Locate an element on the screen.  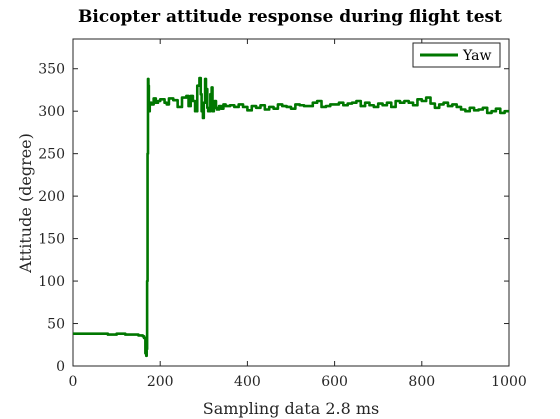
y-tick-label: 300 is located at coordinates (51, 112).